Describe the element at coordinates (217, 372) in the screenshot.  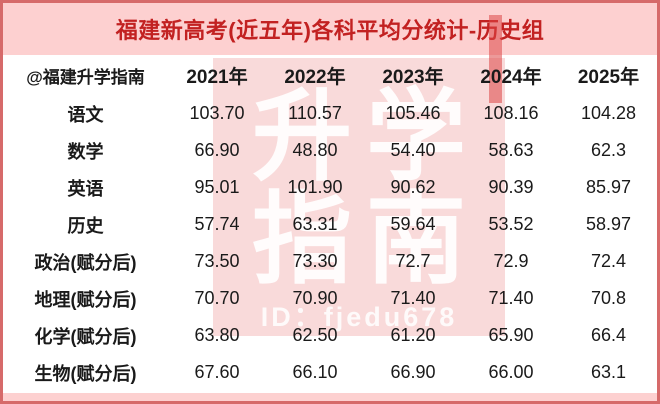
I see `score-cell: 67.60` at that location.